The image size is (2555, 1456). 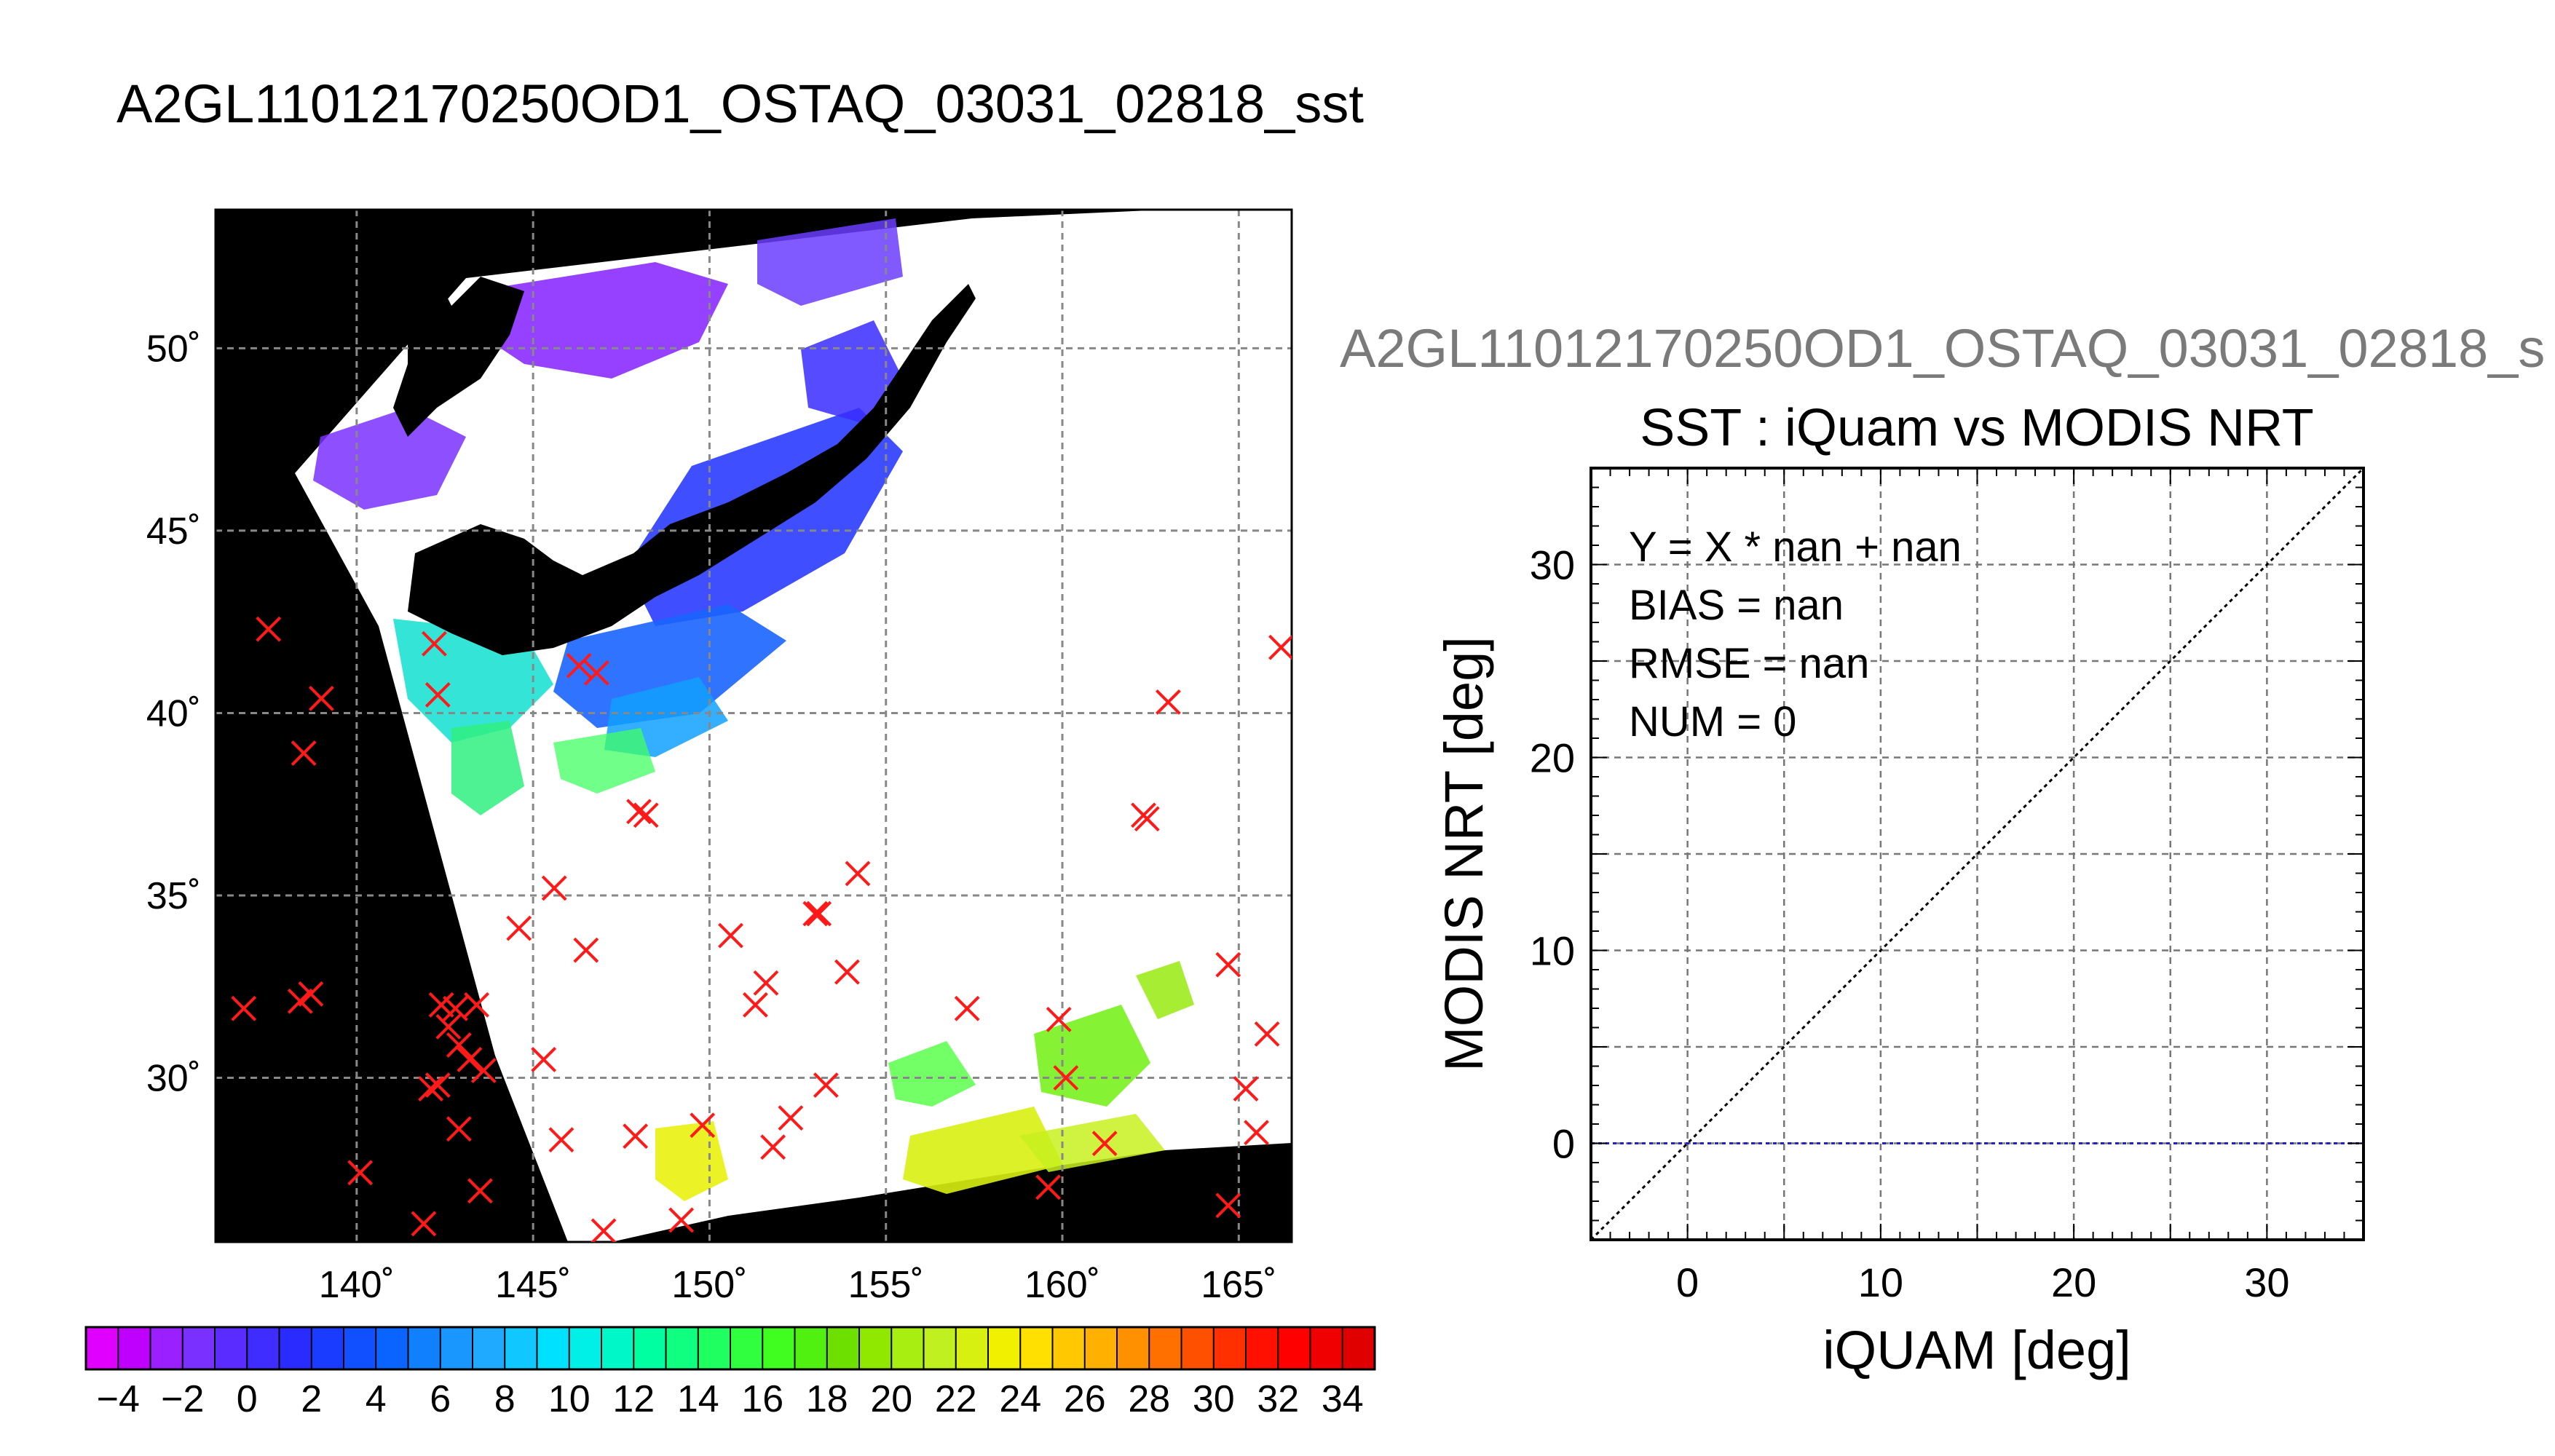 I want to click on scatter-x-tick-label: 30, so click(x=2266, y=1282).